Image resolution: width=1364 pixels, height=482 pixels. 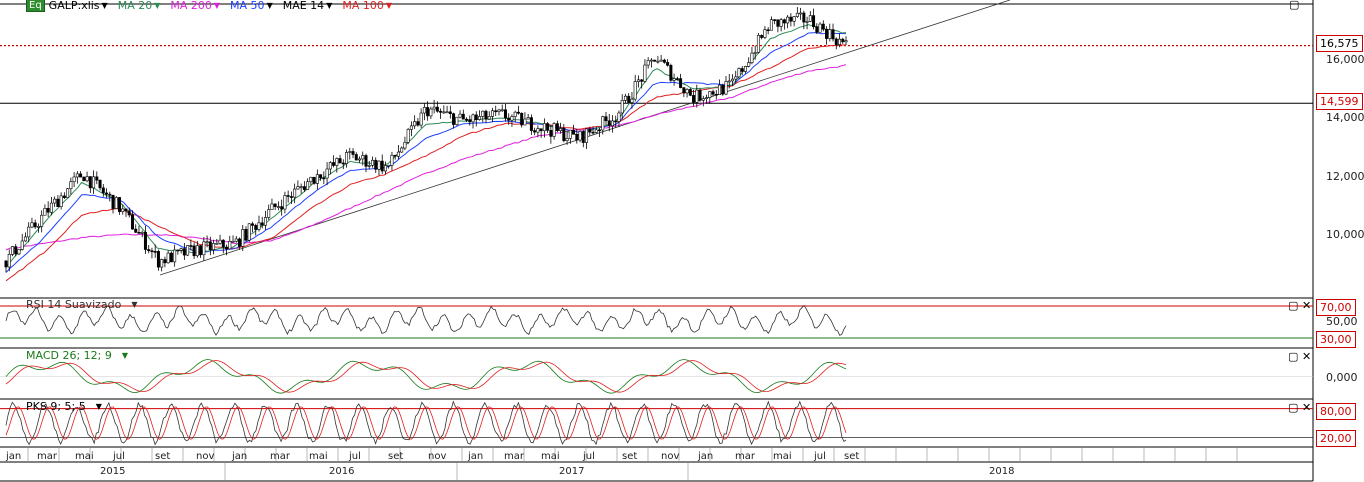 I want to click on rsi-legend: RSI 14 Suavizado ▼, so click(x=82, y=304).